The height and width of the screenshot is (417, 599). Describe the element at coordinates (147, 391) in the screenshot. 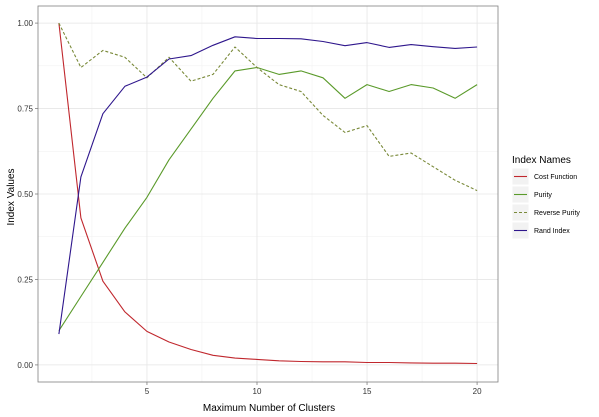

I see `x-tick-label: 5` at that location.